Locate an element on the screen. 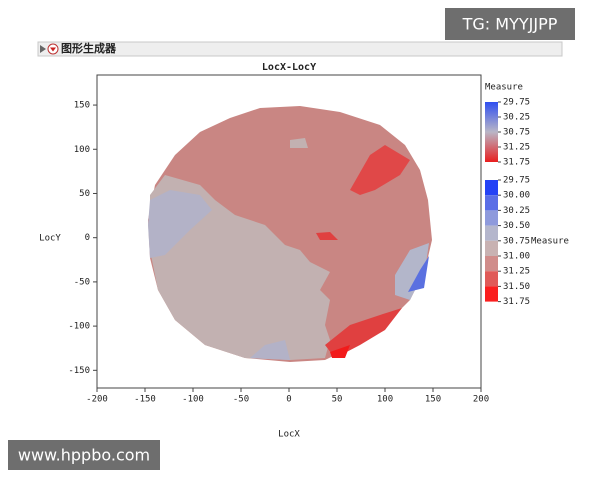 The height and width of the screenshot is (480, 600). x-tick-label: 200 is located at coordinates (481, 400).